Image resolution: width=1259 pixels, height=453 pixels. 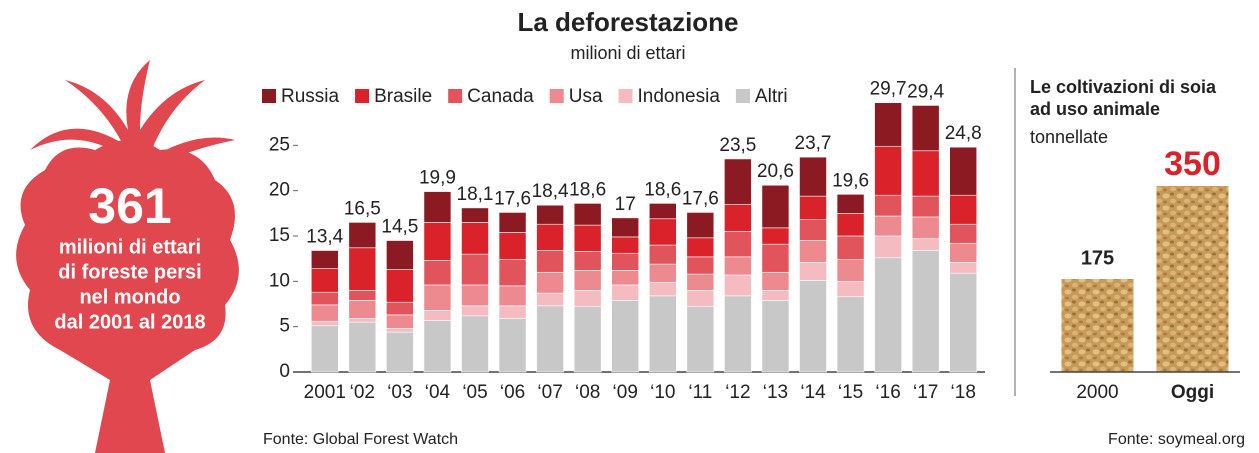 What do you see at coordinates (850, 180) in the screenshot?
I see `total-label: 19,6` at bounding box center [850, 180].